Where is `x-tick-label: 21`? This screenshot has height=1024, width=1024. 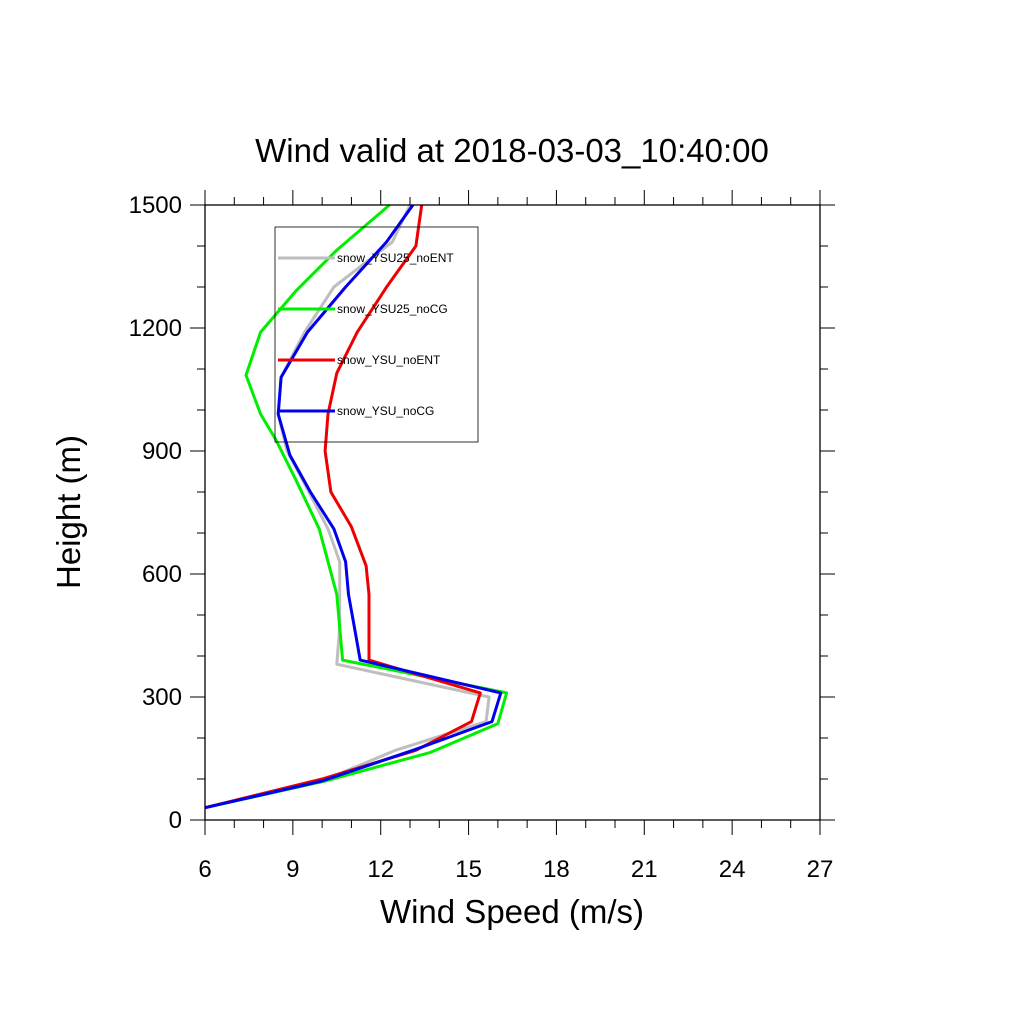 x-tick-label: 21 is located at coordinates (644, 869).